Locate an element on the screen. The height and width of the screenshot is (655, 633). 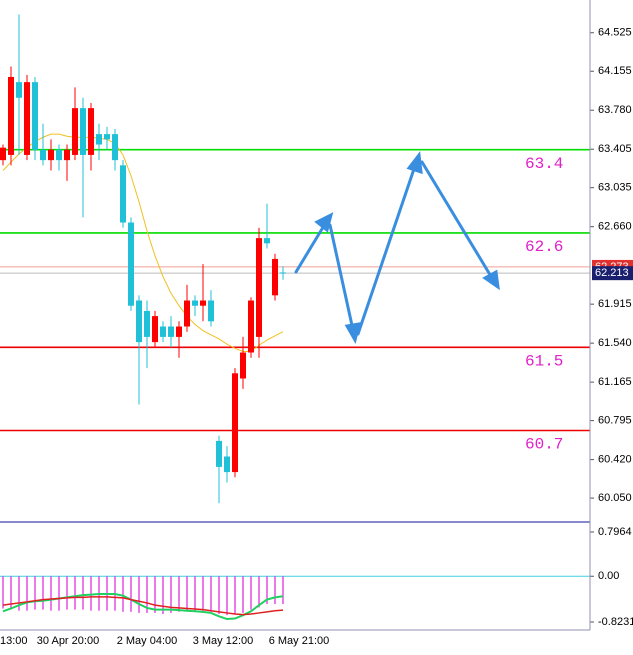
y-tick-label: 0.7964 is located at coordinates (615, 532).